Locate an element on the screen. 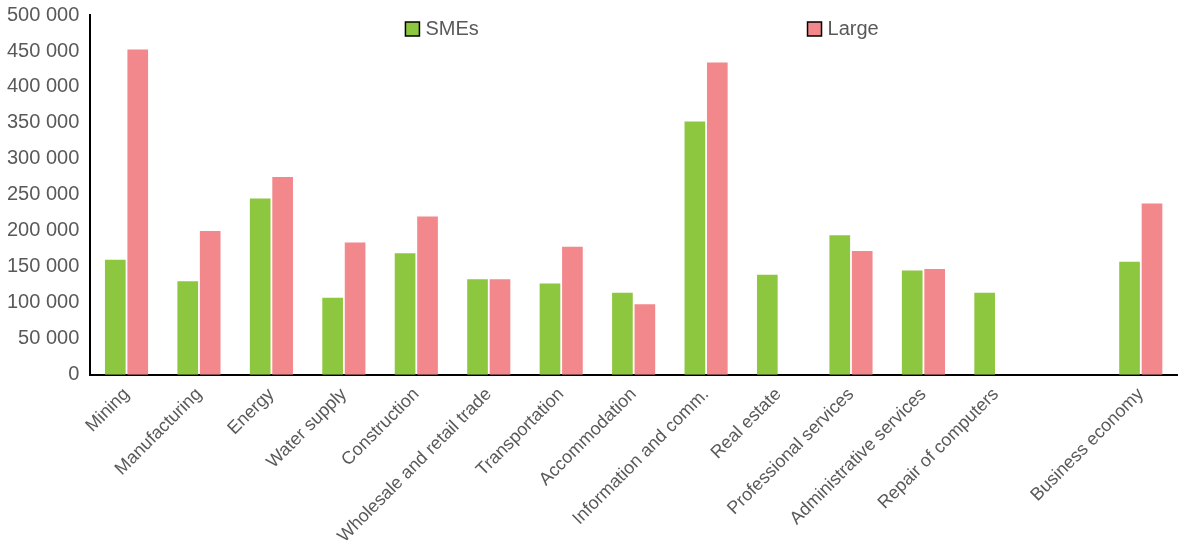  y-tick-label: 0 is located at coordinates (74, 373).